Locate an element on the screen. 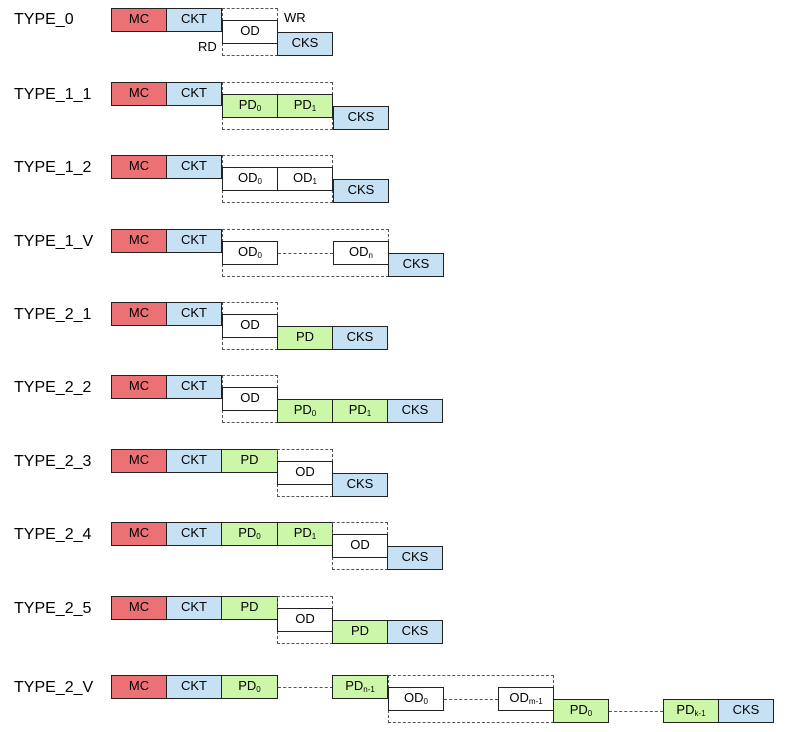 The width and height of the screenshot is (800, 732). od-subscript: 1 is located at coordinates (314, 181).